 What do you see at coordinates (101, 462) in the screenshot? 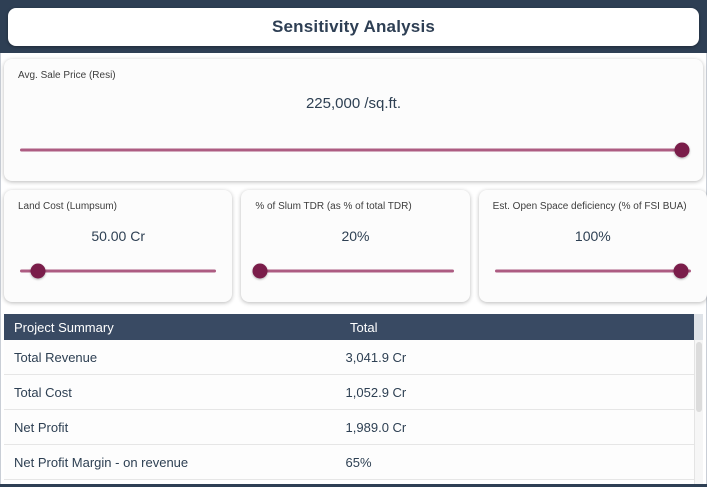
I see `row-label: Net Profit Margin - on revenue` at bounding box center [101, 462].